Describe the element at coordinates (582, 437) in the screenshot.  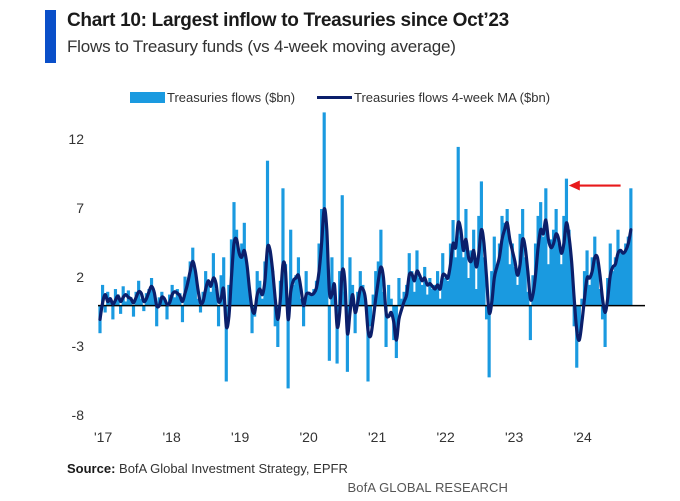
I see `x-tick-label: '24` at that location.